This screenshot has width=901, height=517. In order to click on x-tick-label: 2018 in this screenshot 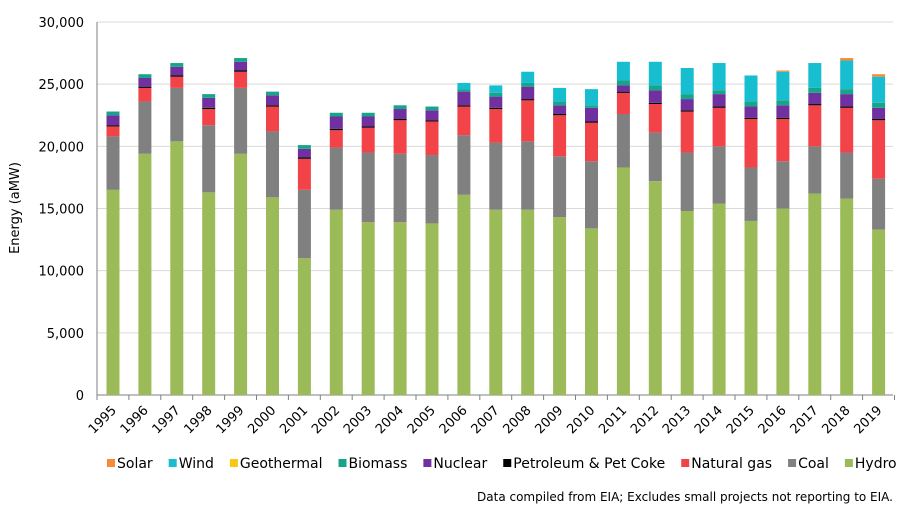, I will do `click(837, 420)`.